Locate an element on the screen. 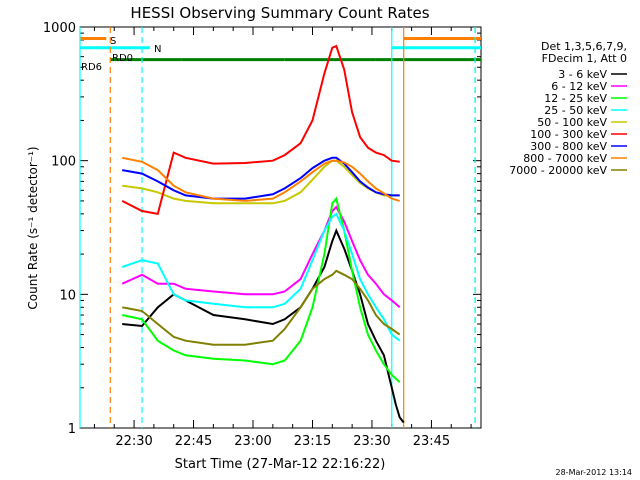  legend-header: Det 1,3,5,6,7,9, is located at coordinates (584, 46).